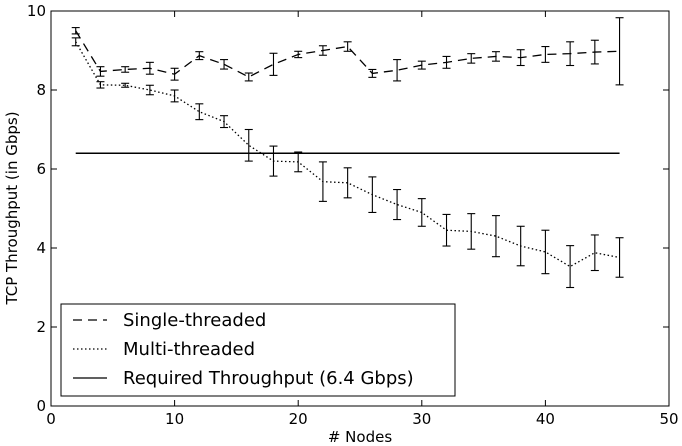 This screenshot has height=446, width=682. What do you see at coordinates (360, 437) in the screenshot?
I see `x-axis-label: # Nodes` at bounding box center [360, 437].